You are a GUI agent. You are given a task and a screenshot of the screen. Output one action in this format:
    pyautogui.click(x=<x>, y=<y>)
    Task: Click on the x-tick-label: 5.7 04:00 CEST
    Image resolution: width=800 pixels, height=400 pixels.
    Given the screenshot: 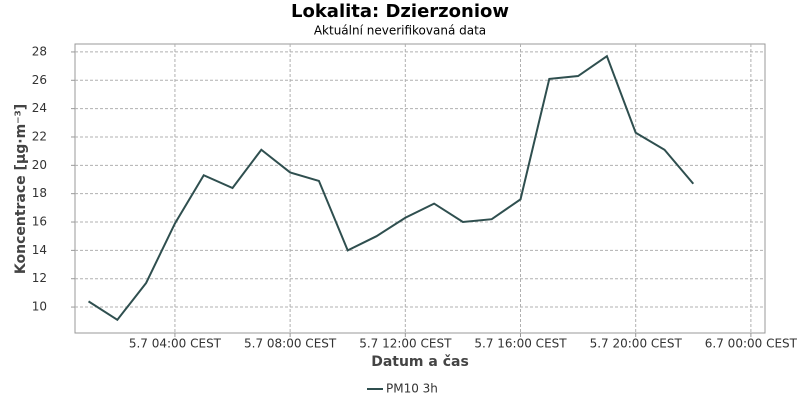 What is the action you would take?
    pyautogui.click(x=175, y=344)
    